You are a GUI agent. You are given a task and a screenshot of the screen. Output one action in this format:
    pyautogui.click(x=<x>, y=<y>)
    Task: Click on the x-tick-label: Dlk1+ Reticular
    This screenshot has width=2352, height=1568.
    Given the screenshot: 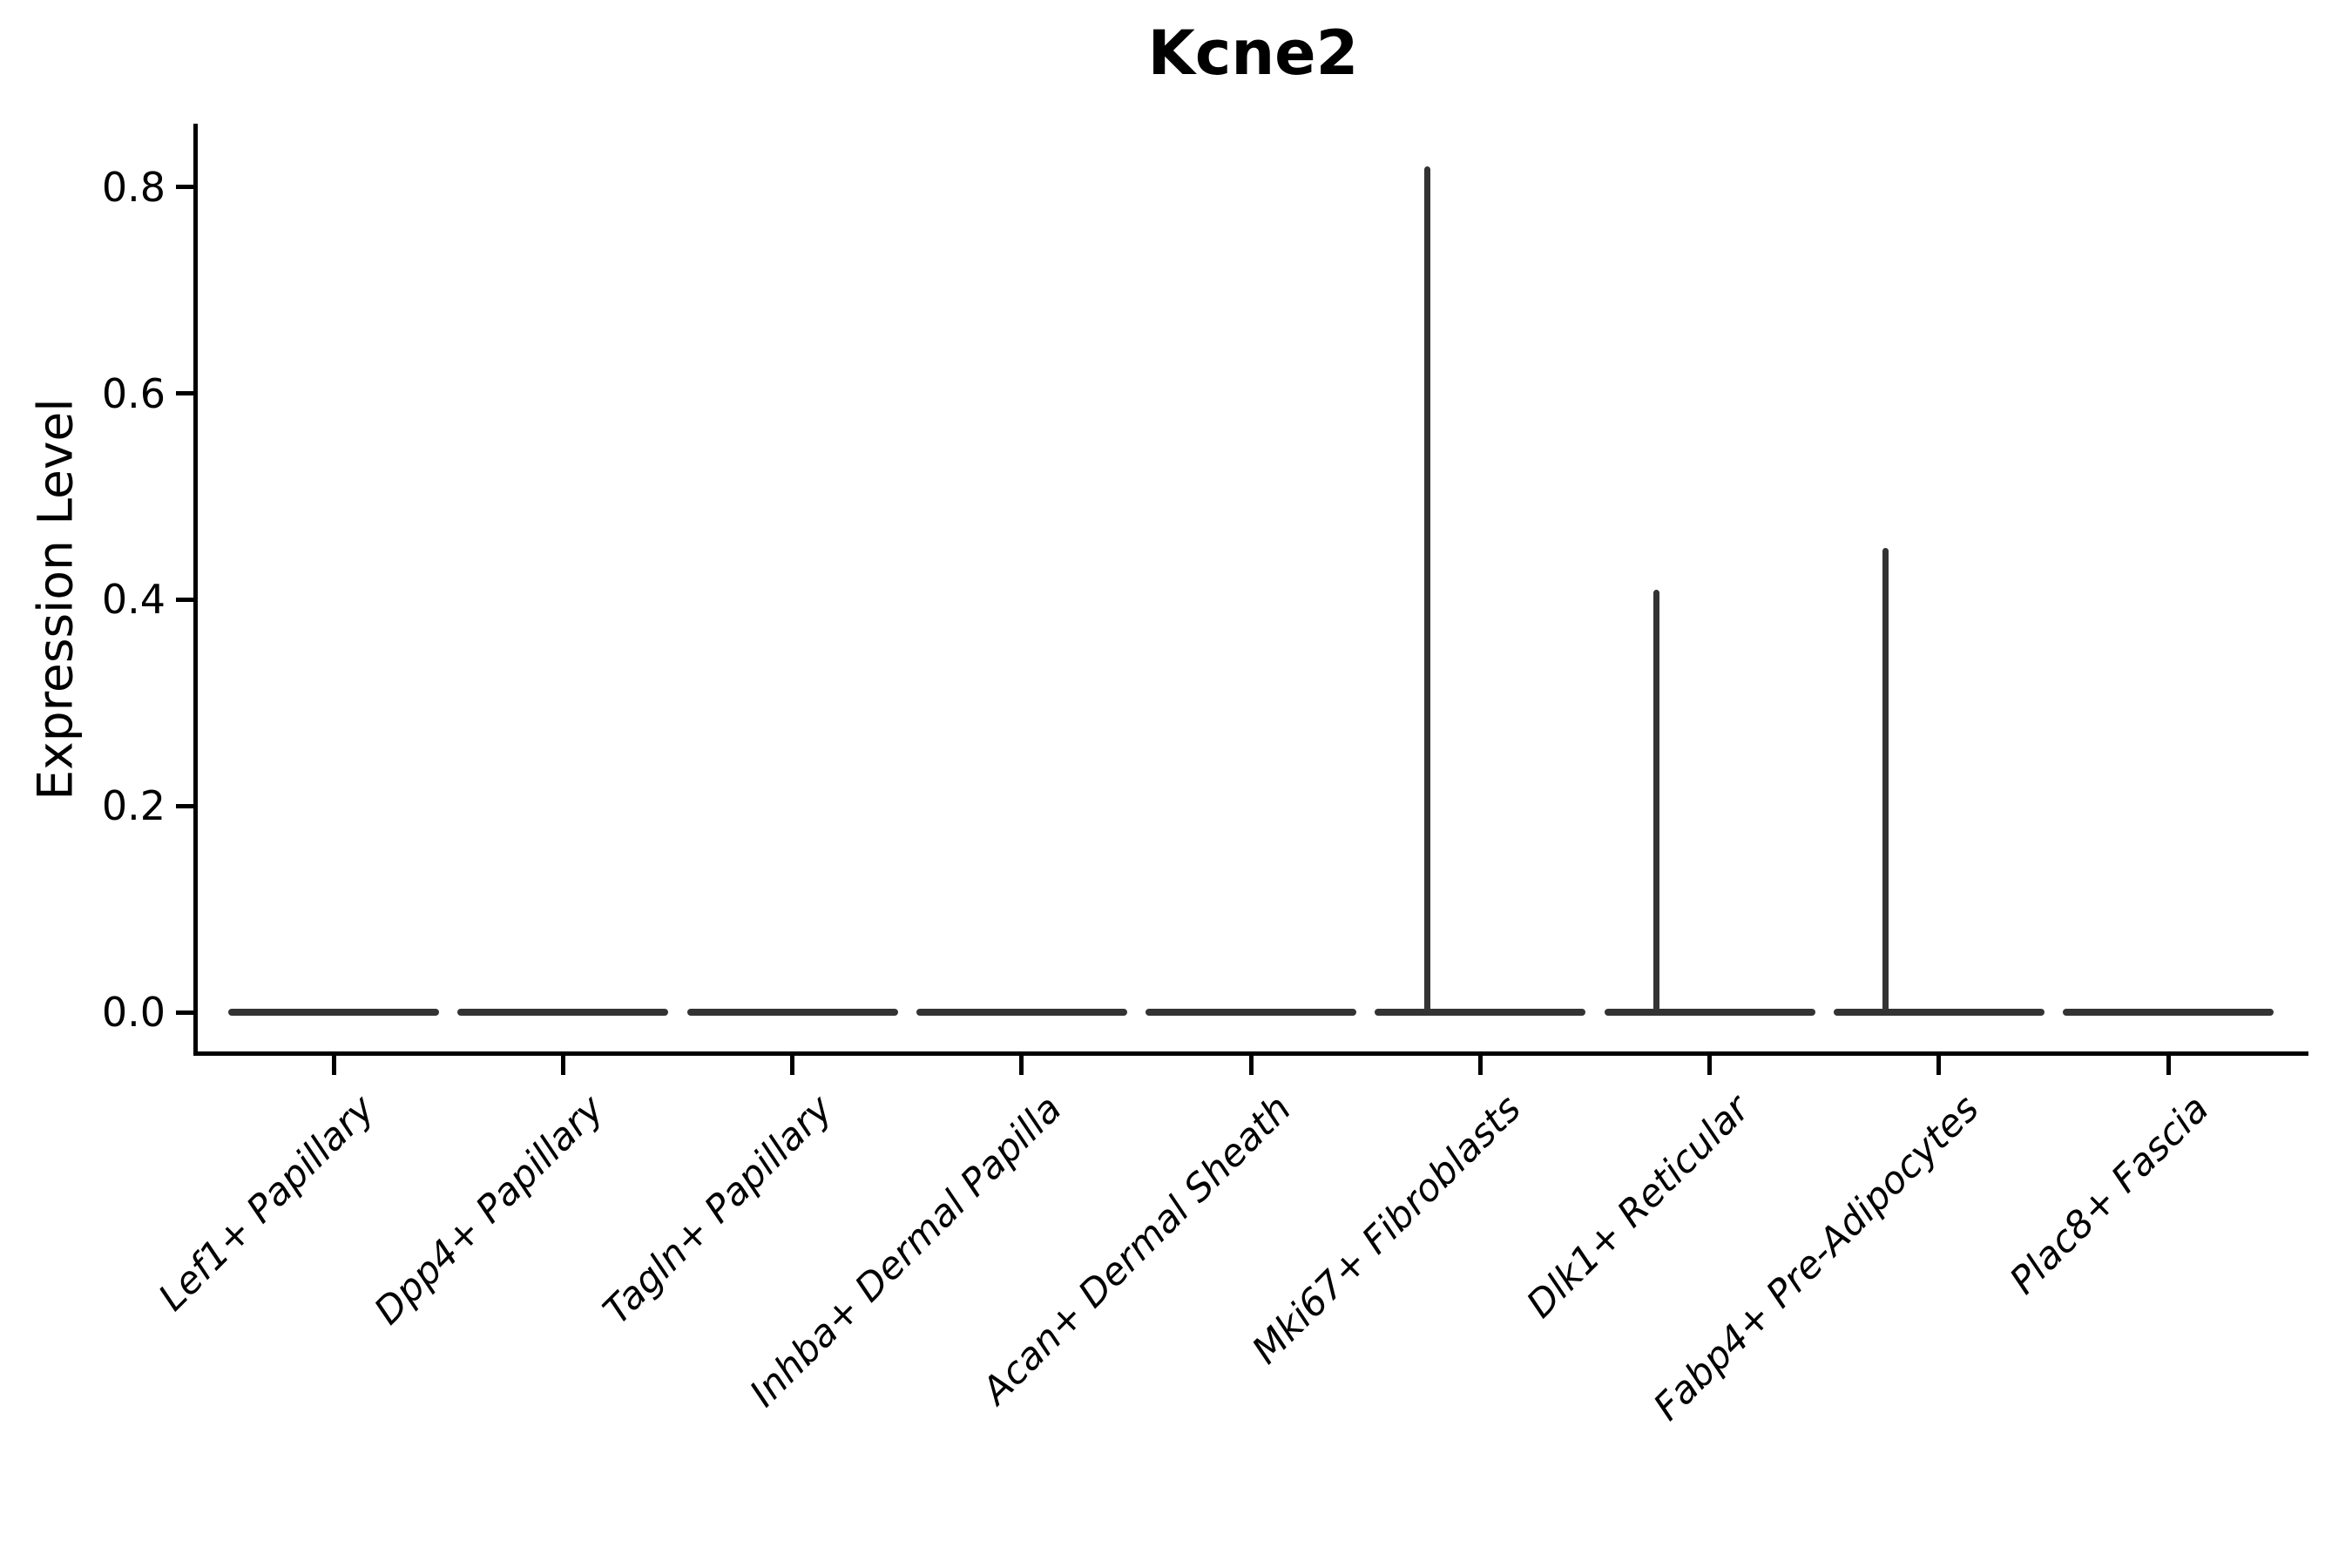 What is the action you would take?
    pyautogui.click(x=1638, y=1206)
    